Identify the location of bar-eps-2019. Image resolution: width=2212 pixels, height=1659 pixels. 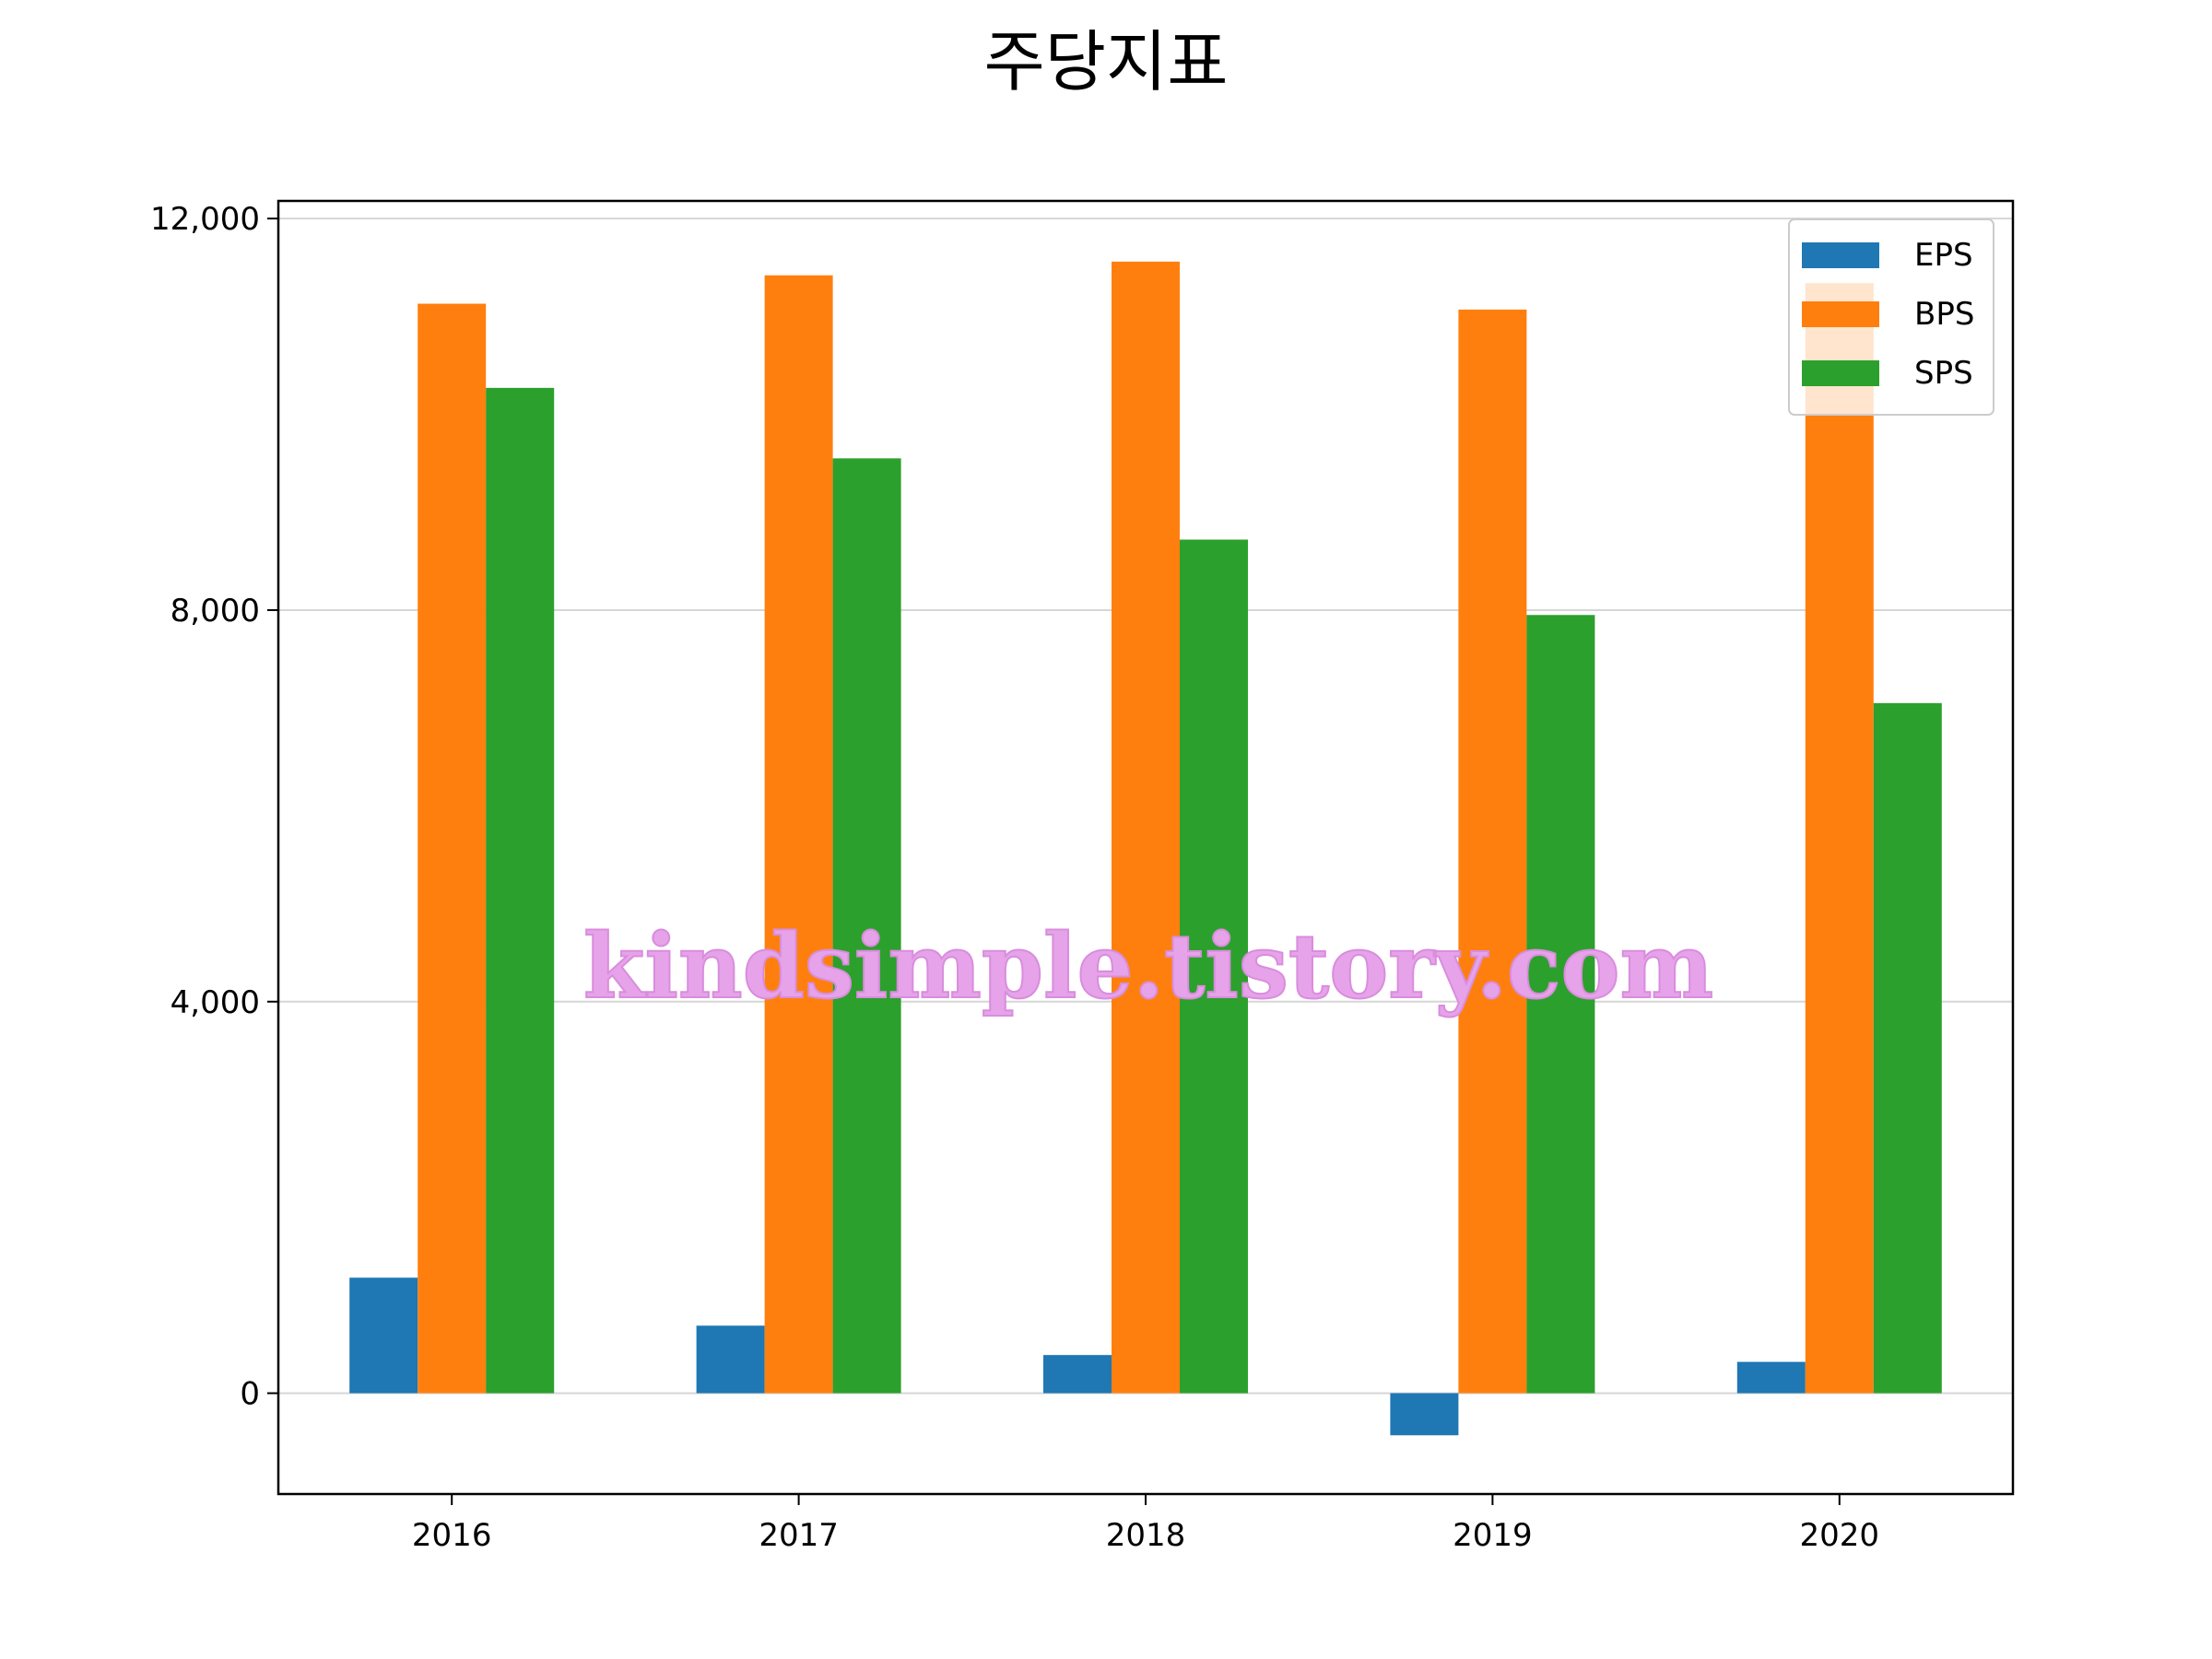
(1424, 1414).